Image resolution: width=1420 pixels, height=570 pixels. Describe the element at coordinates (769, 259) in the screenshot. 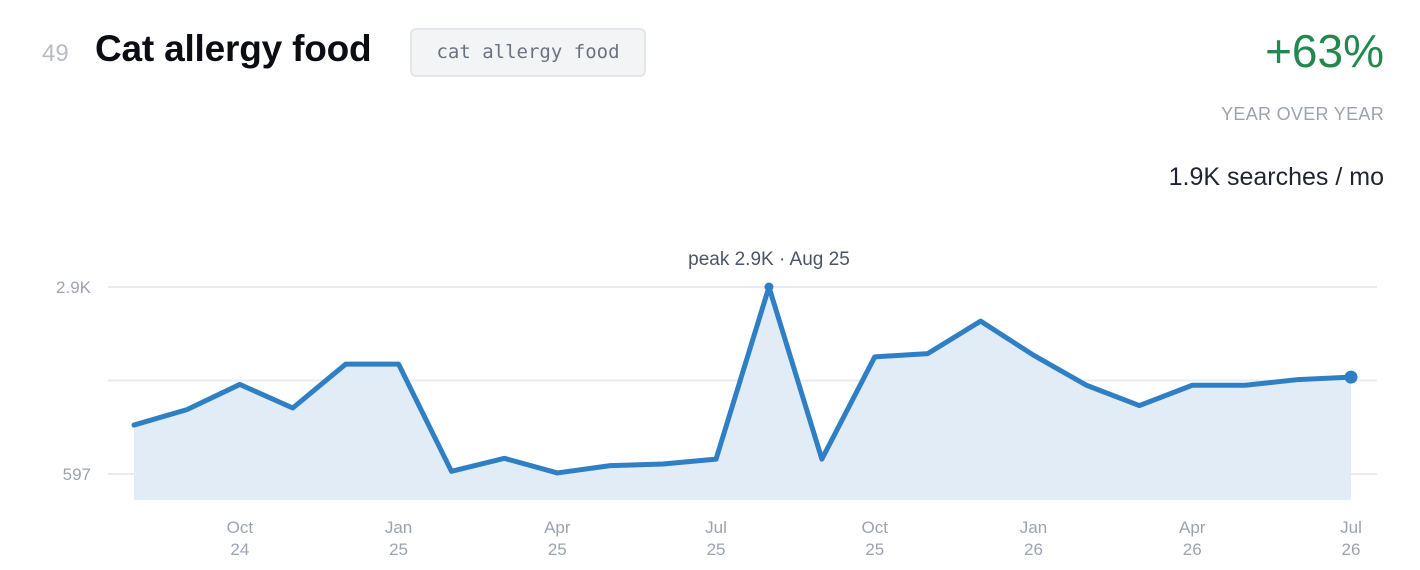

I see `peak-label: peak 2.9K · Aug 25` at that location.